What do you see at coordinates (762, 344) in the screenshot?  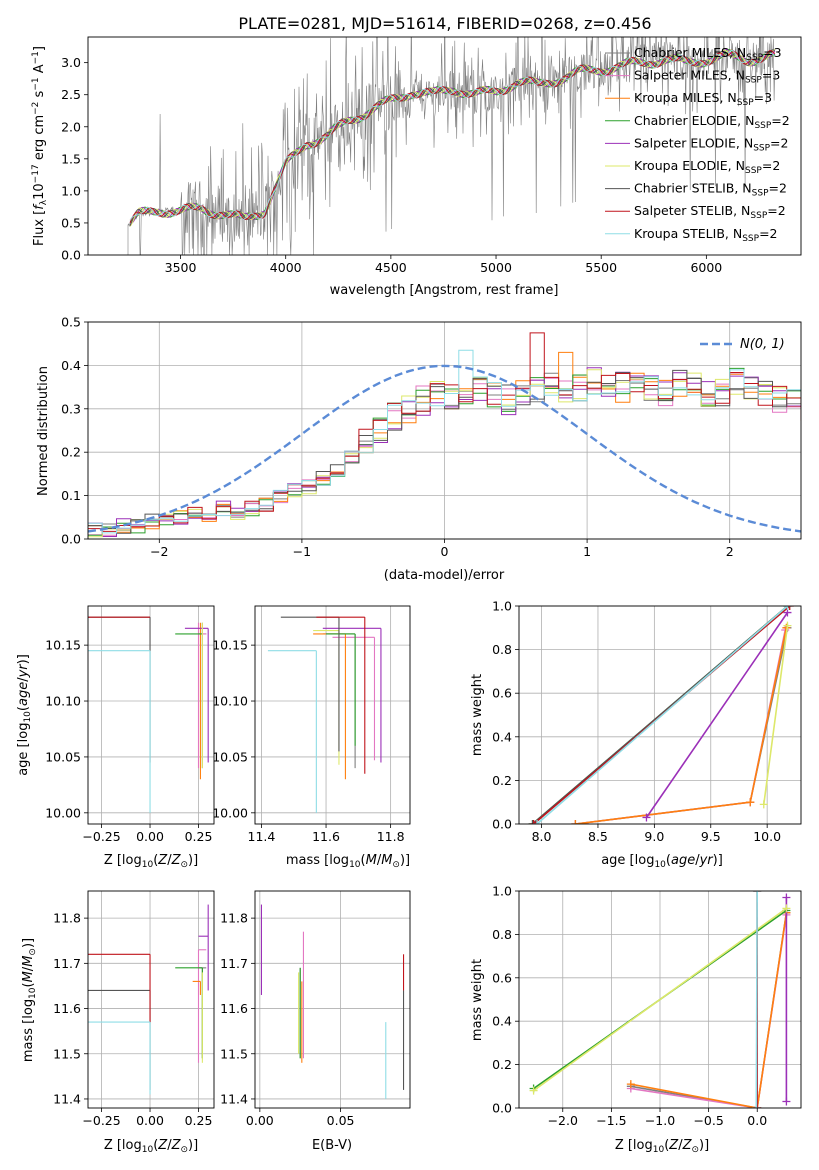 I see `legend-label: N(0, 1)` at bounding box center [762, 344].